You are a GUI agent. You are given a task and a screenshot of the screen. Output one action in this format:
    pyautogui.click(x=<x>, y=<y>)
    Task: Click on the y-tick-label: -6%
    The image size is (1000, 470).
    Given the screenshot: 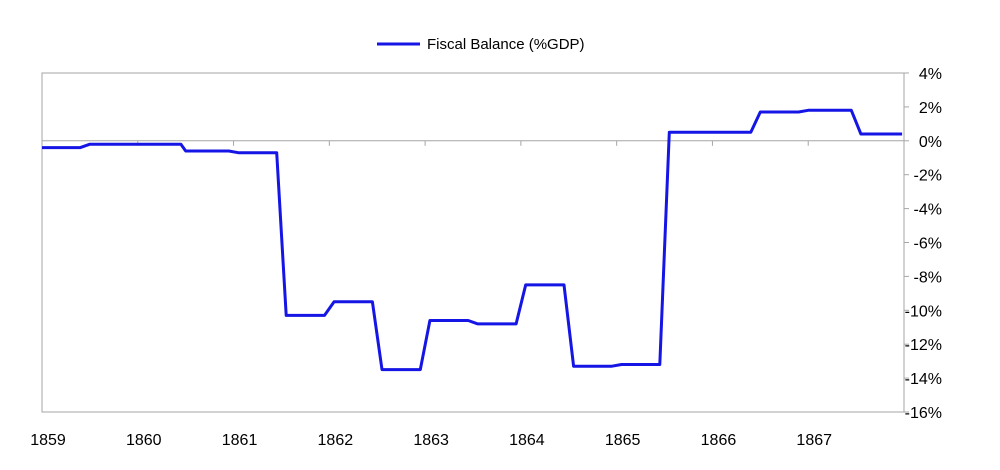 What is the action you would take?
    pyautogui.click(x=928, y=244)
    